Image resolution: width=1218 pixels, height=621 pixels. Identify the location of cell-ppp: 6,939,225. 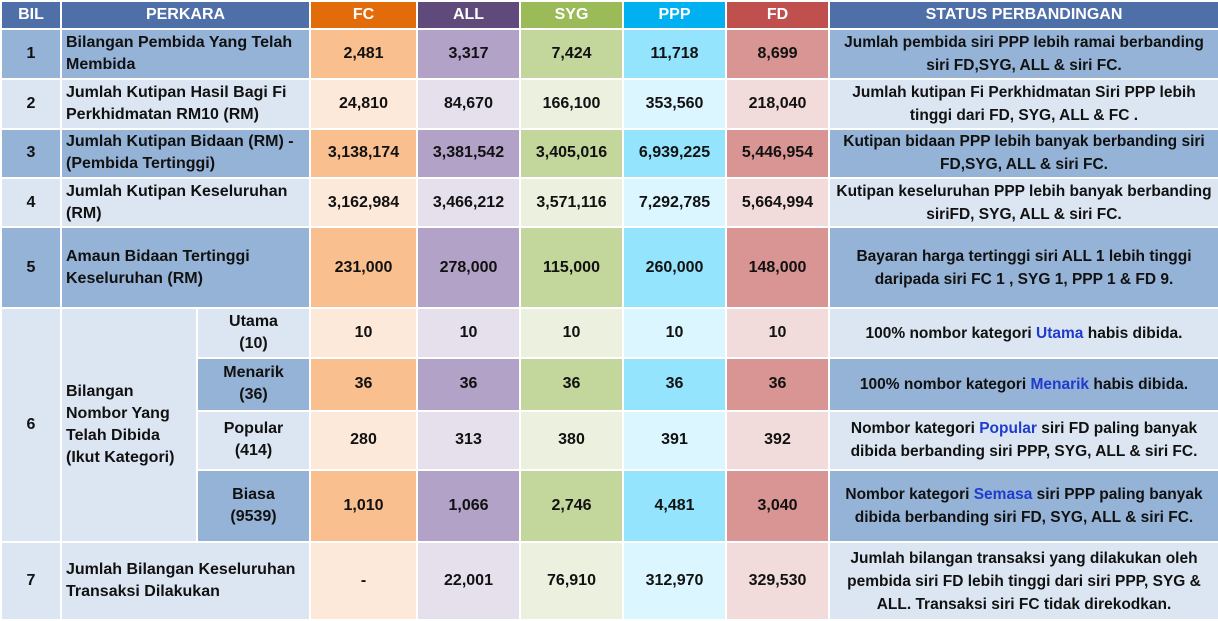
(674, 153).